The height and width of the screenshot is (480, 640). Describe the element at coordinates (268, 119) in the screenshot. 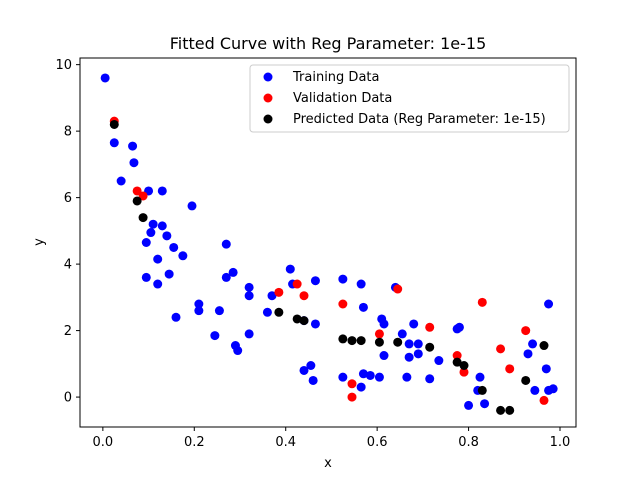

I see `legend-marker-predicted` at that location.